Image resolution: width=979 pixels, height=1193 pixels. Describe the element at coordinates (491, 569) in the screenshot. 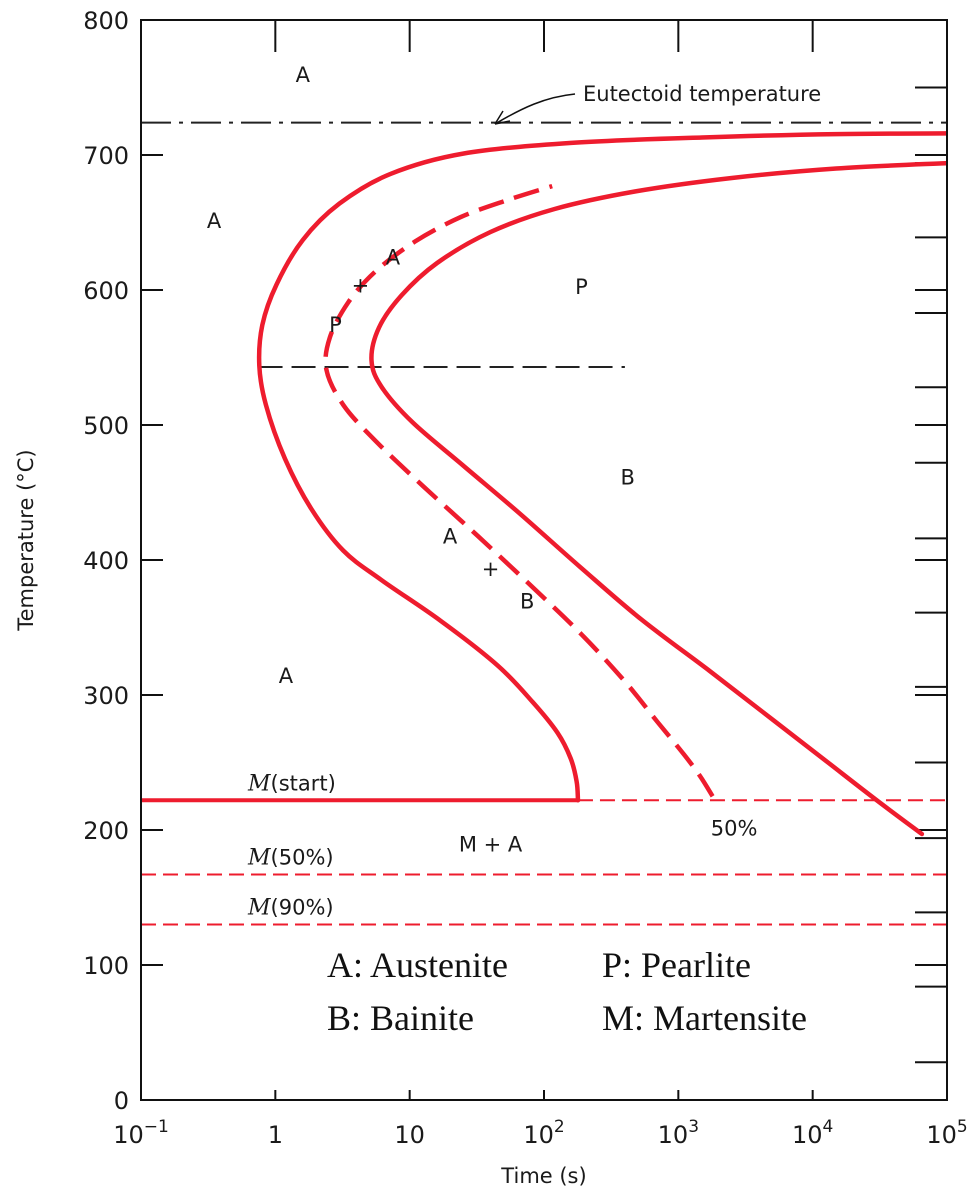

I see `region-label-8: +` at that location.